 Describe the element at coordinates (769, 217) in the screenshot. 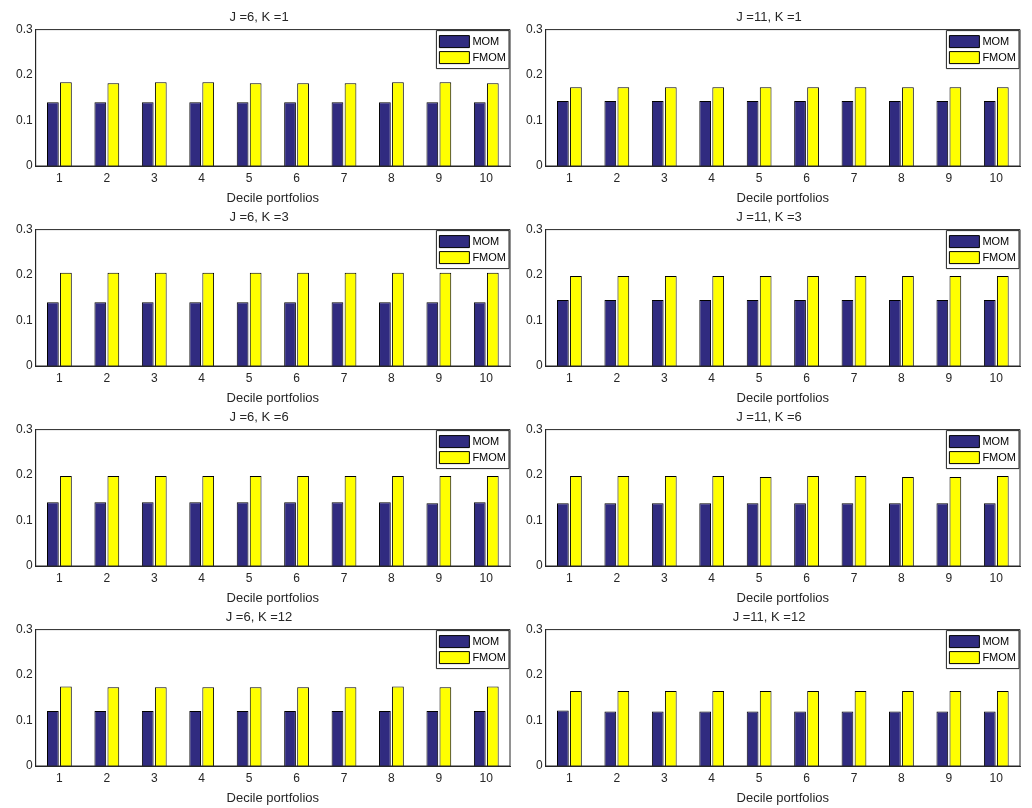

I see `chart-title: J =11, K =3` at that location.